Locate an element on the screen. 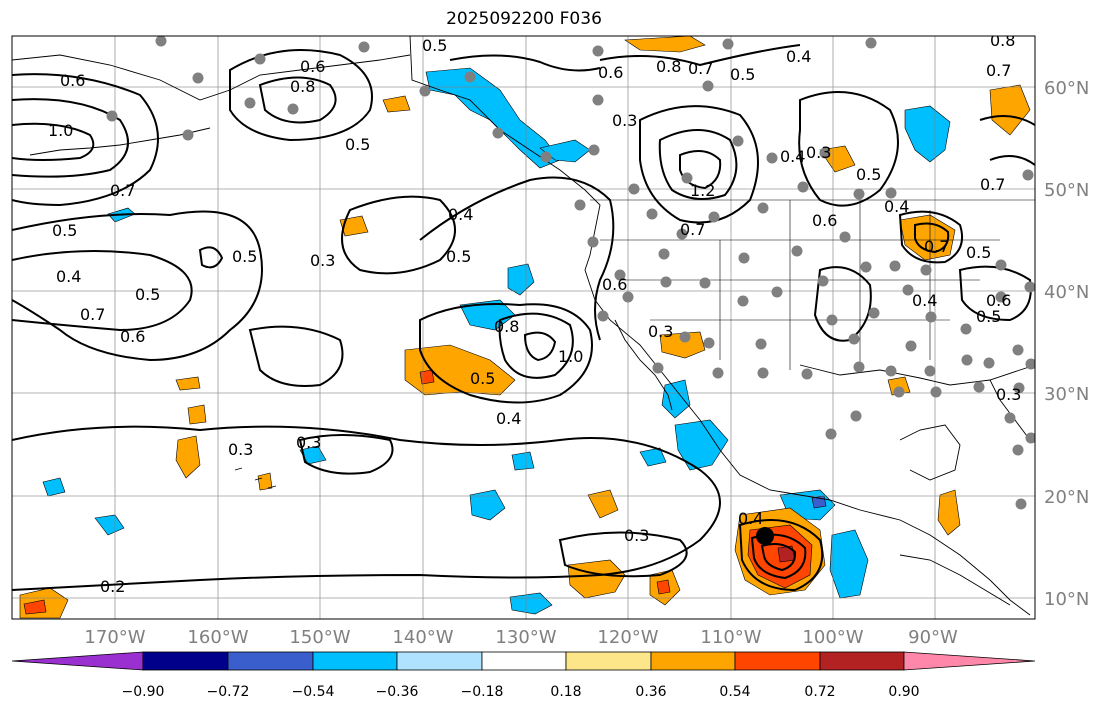 This screenshot has height=712, width=1105. lat-label: 20°N is located at coordinates (1066, 497).